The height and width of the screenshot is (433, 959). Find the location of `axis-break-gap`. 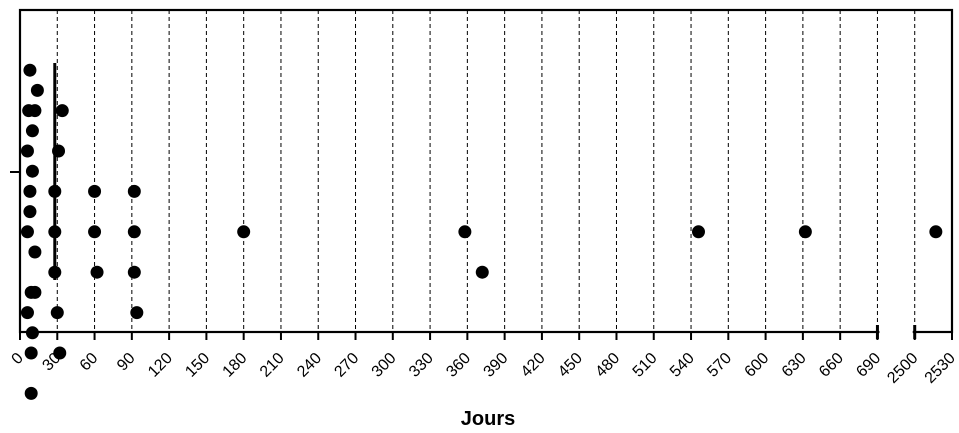

axis-break-gap is located at coordinates (896, 332).